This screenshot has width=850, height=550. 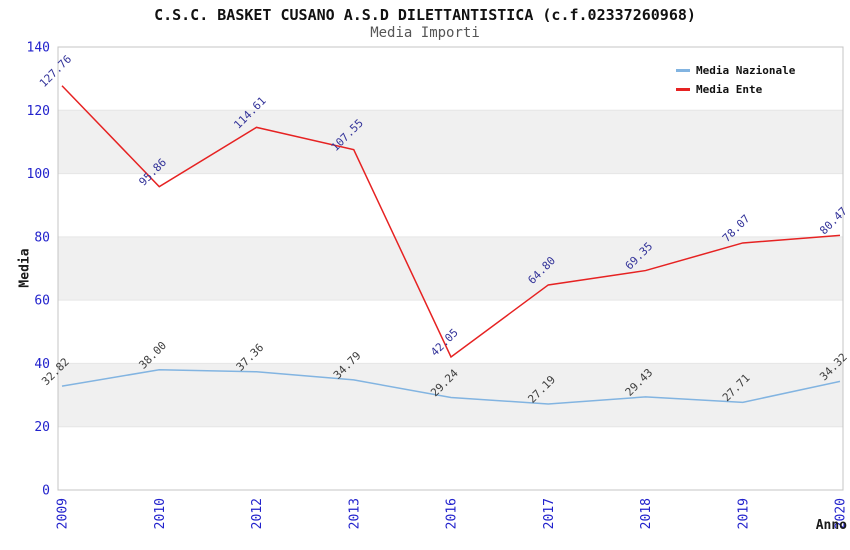 I want to click on x-tick-label: 2013, so click(x=354, y=513).